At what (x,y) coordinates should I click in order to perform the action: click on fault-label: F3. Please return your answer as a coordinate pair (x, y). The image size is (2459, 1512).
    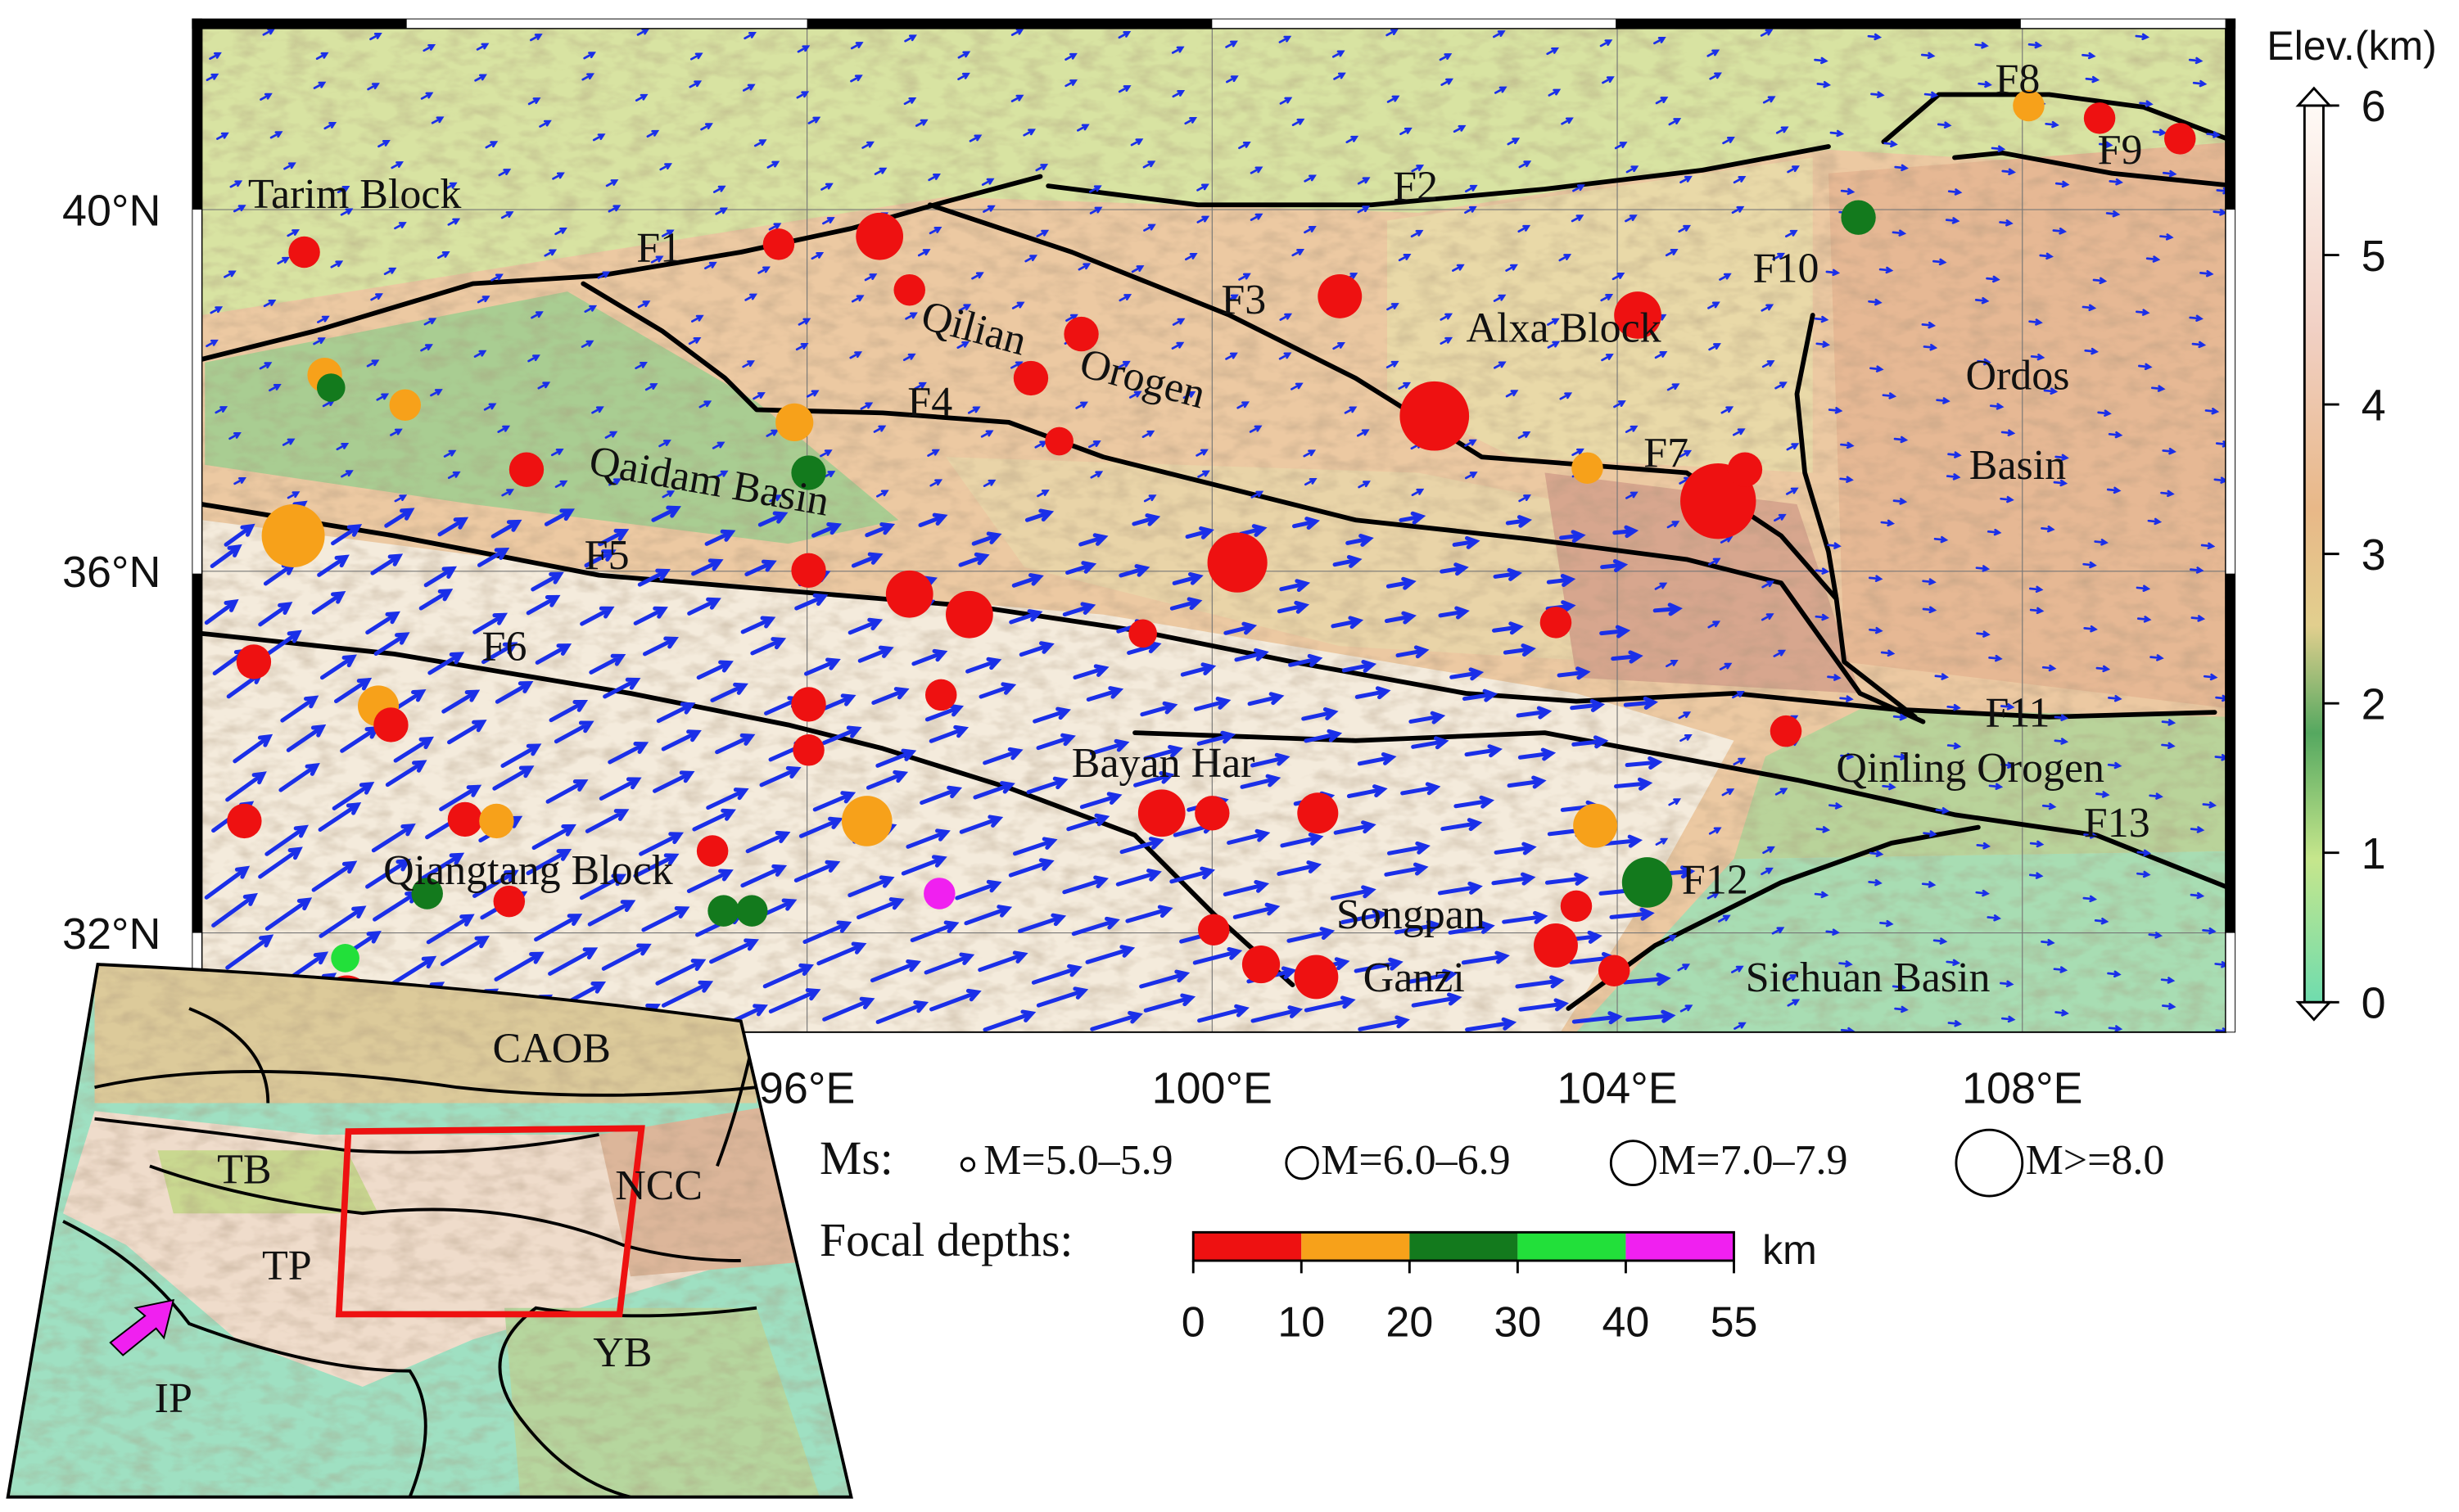
    Looking at the image, I should click on (1243, 300).